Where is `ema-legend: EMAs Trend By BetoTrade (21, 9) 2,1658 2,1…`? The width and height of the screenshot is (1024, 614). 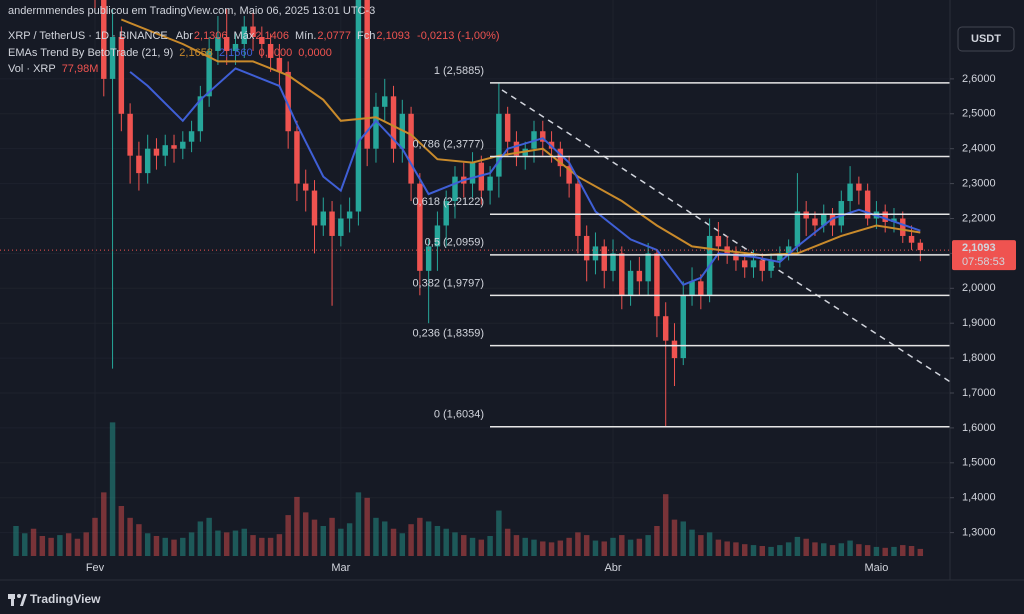 ema-legend: EMAs Trend By BetoTrade (21, 9) 2,1658 2,1… is located at coordinates (173, 53).